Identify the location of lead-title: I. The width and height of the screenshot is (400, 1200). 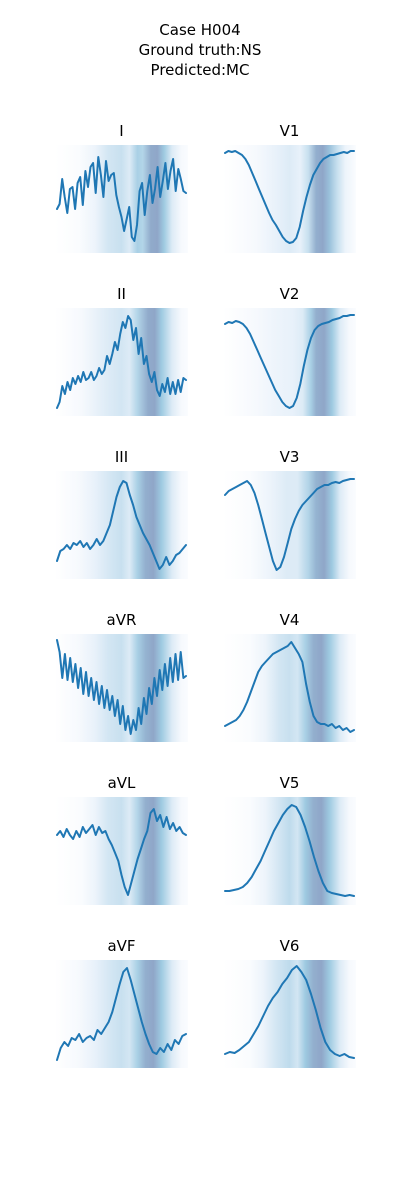
(121, 131).